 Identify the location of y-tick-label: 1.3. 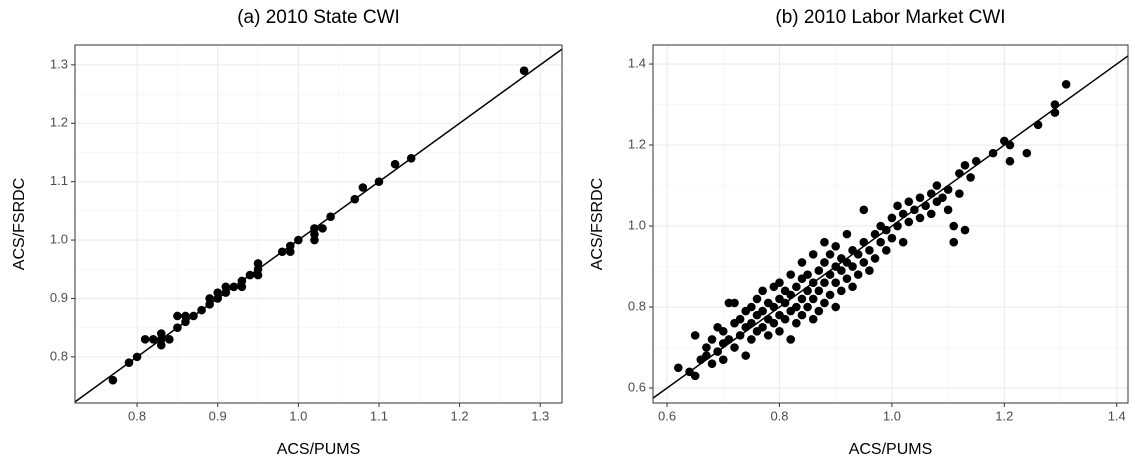
(59, 63).